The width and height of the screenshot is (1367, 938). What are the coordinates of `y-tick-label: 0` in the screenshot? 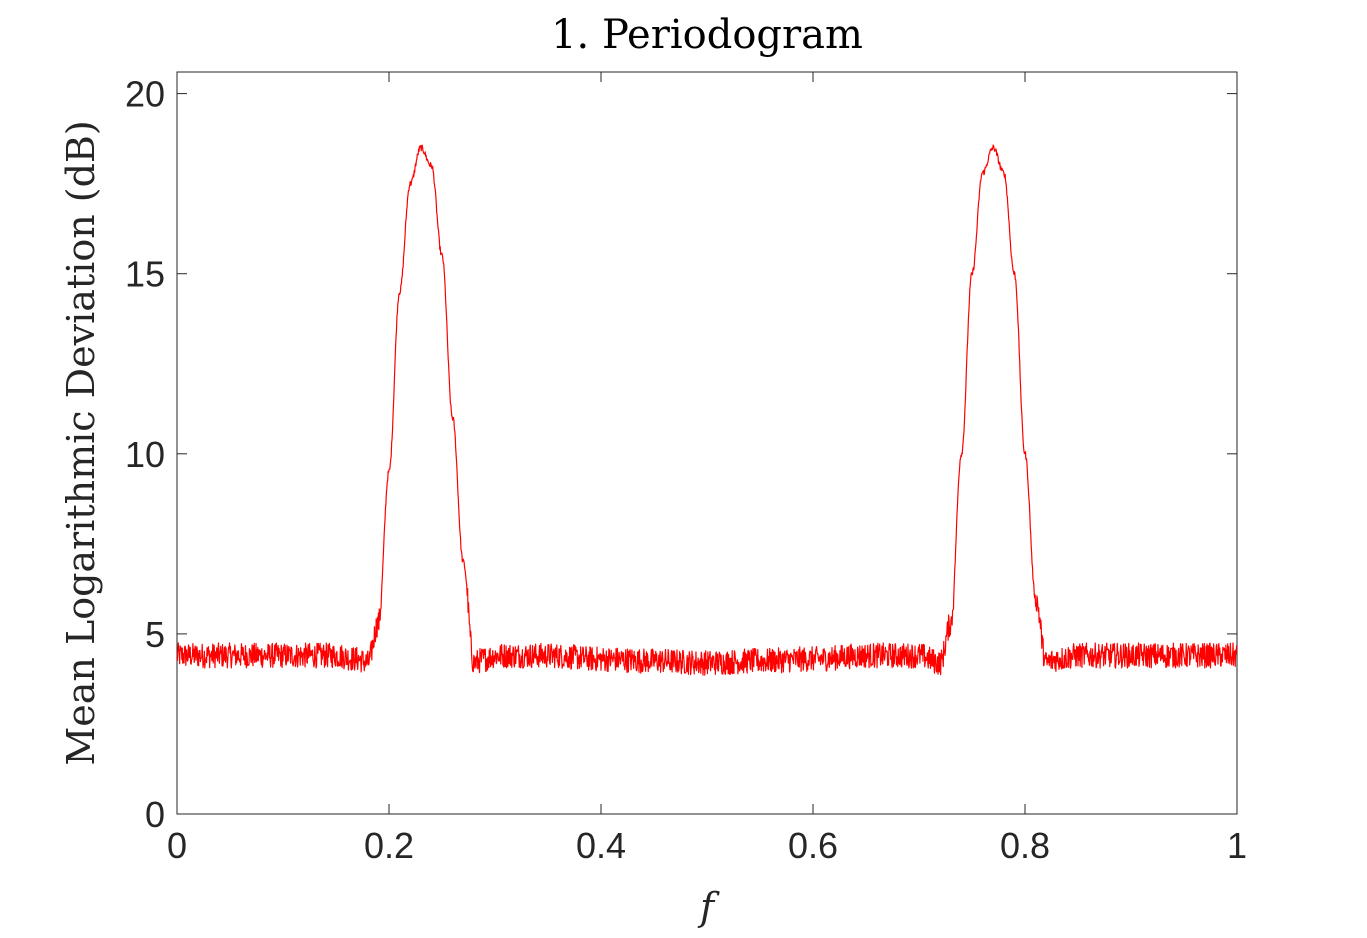 It's located at (155, 814).